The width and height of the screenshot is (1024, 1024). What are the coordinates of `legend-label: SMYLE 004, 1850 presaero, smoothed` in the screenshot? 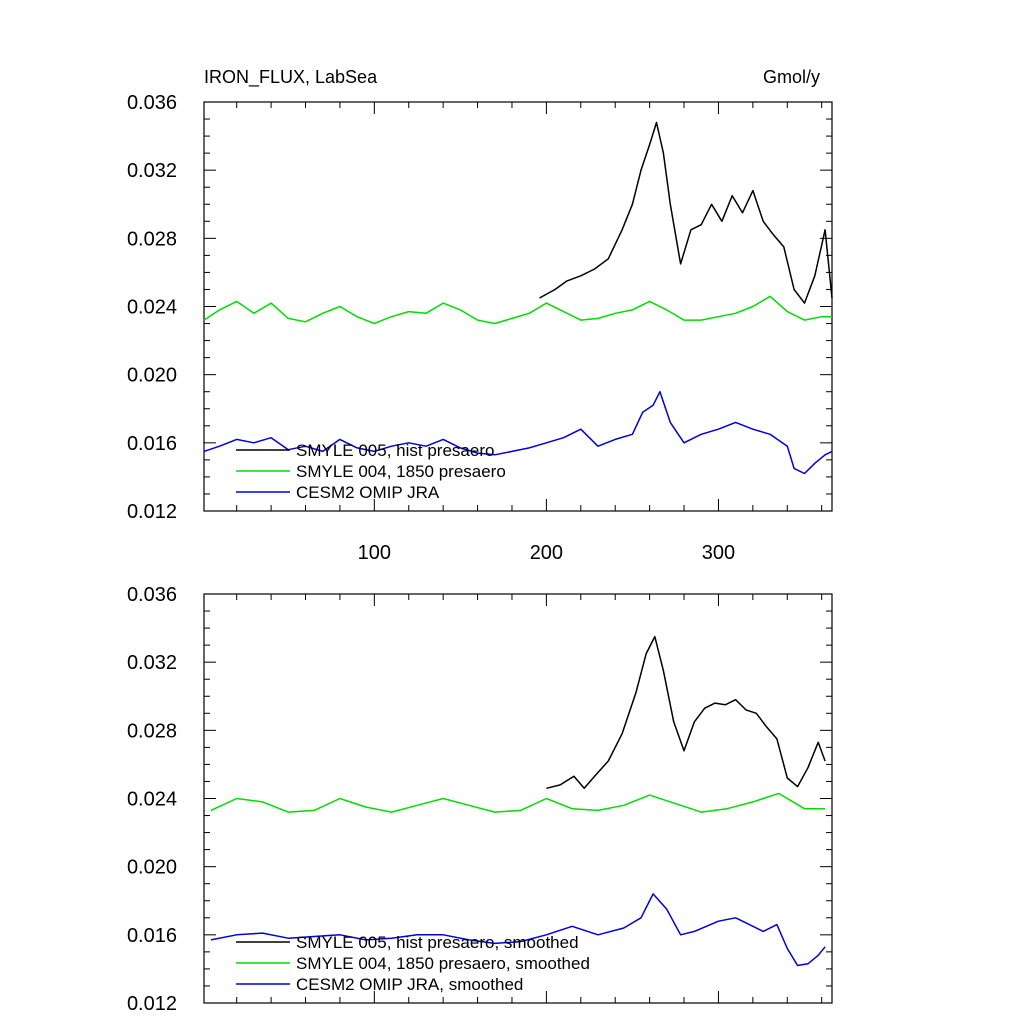 It's located at (443, 963).